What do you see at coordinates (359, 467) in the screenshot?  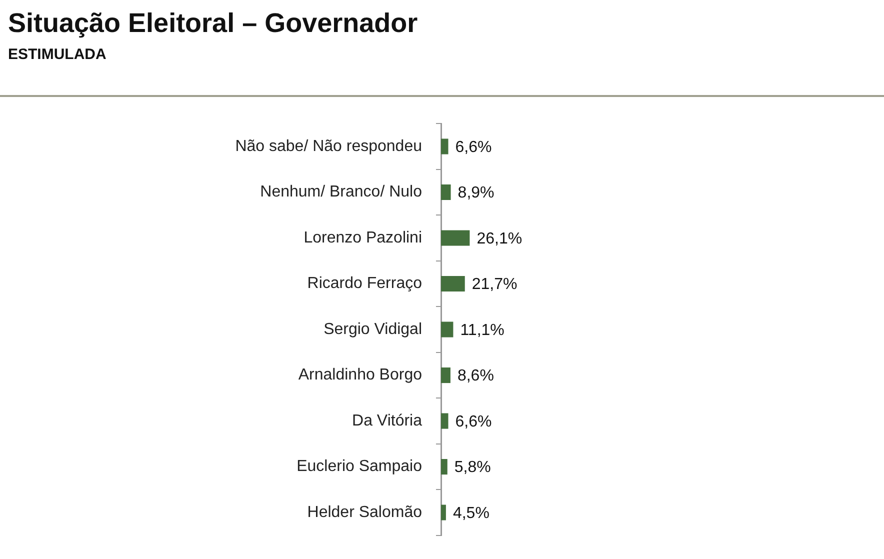 I see `y-tick-label: Euclerio Sampaio` at bounding box center [359, 467].